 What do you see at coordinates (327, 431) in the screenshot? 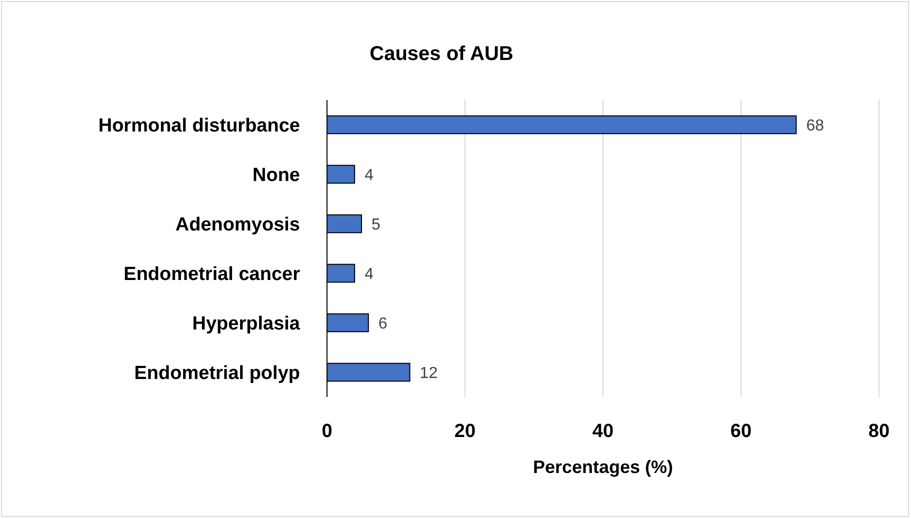
I see `x-tick-label: 0` at bounding box center [327, 431].